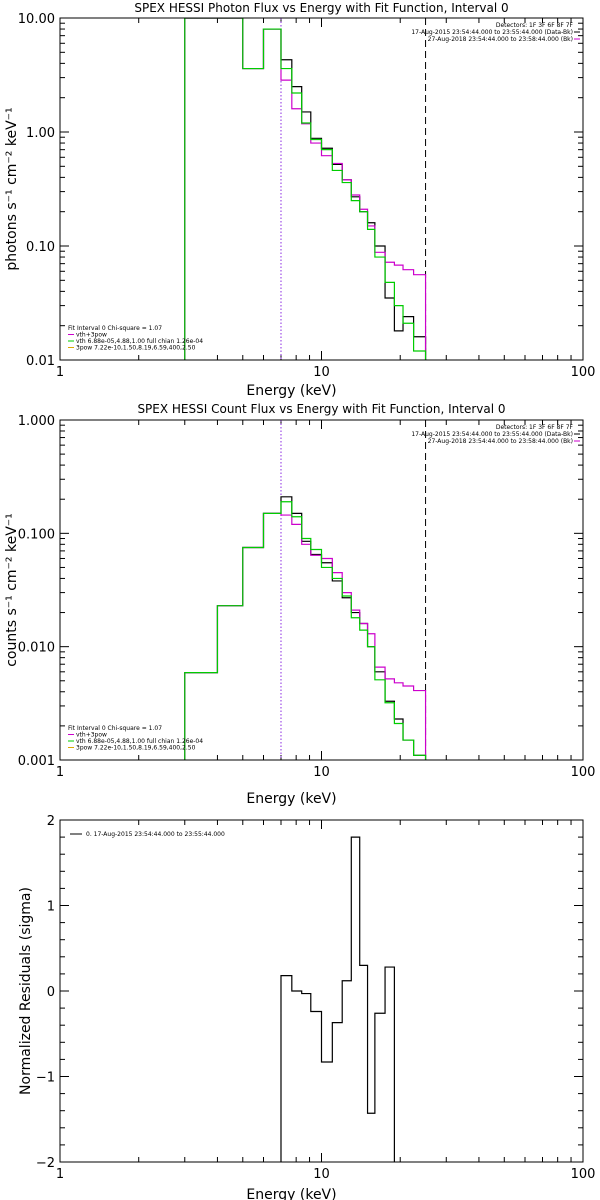 The height and width of the screenshot is (1200, 600). What do you see at coordinates (36, 761) in the screenshot?
I see `y-tick-label: 0.001` at bounding box center [36, 761].